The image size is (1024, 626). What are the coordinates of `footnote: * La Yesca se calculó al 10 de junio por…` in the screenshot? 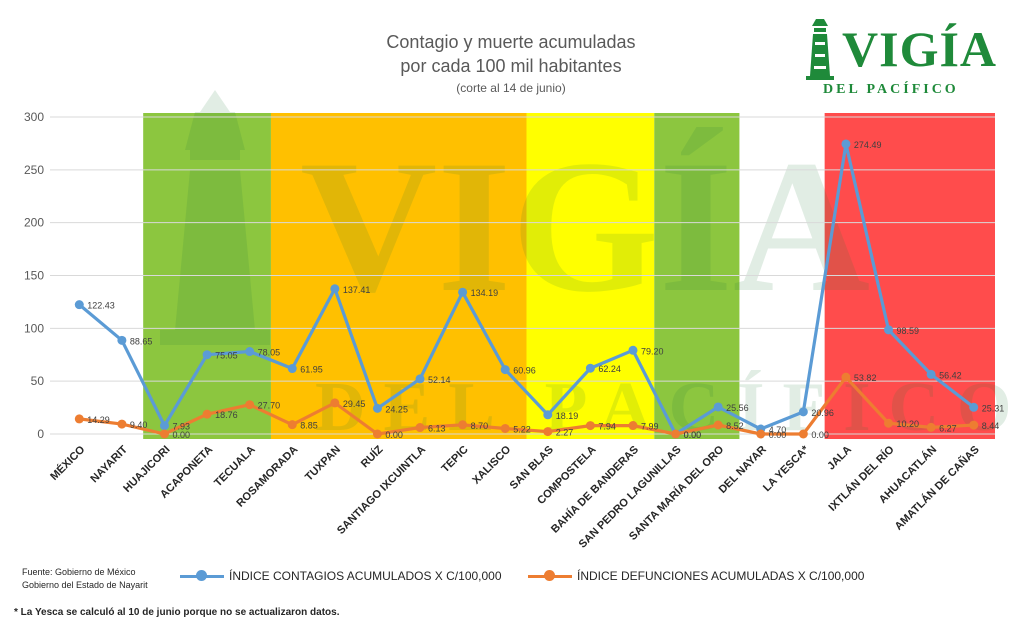 It's located at (177, 612).